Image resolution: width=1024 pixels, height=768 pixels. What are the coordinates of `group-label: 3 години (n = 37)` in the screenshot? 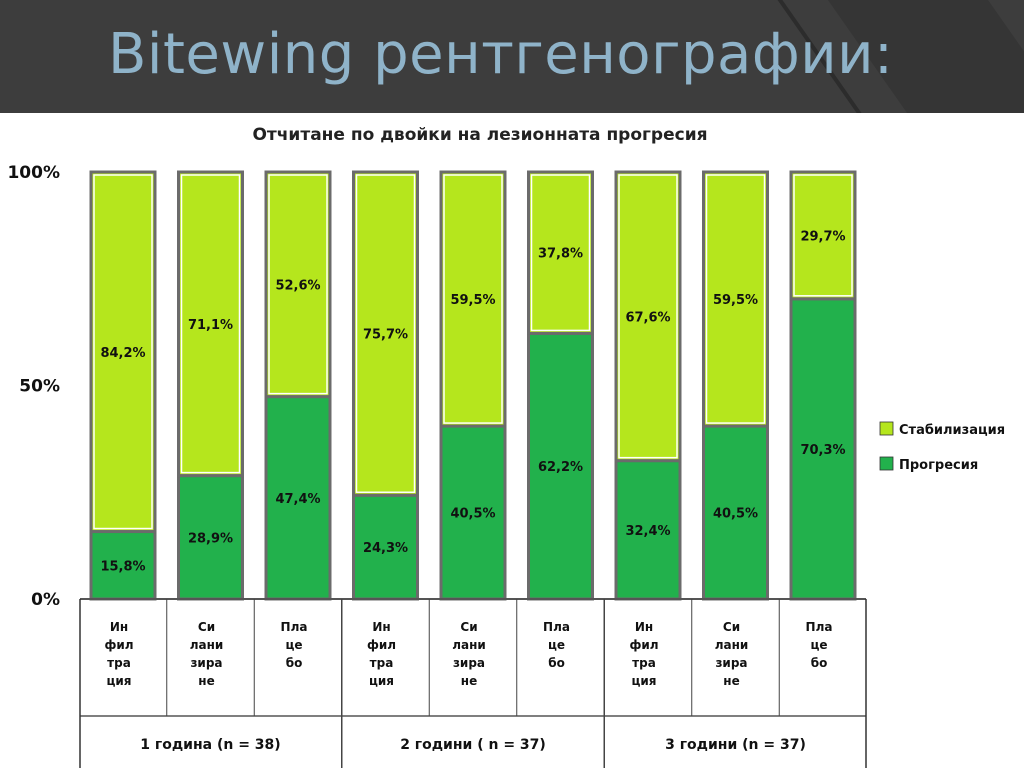 It's located at (735, 745).